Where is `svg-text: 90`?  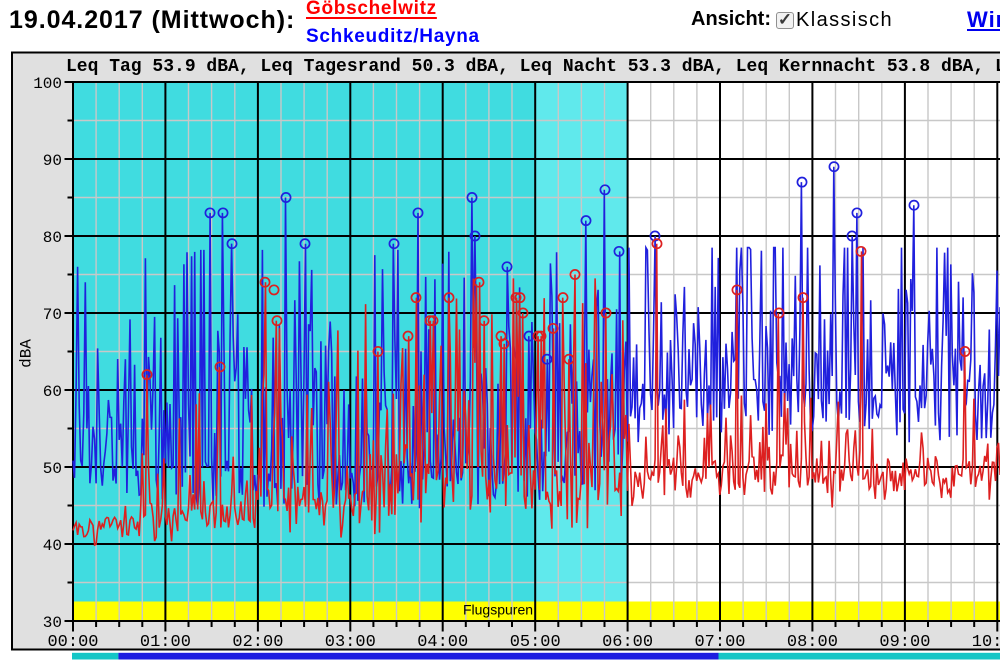 svg-text: 90 is located at coordinates (52, 161).